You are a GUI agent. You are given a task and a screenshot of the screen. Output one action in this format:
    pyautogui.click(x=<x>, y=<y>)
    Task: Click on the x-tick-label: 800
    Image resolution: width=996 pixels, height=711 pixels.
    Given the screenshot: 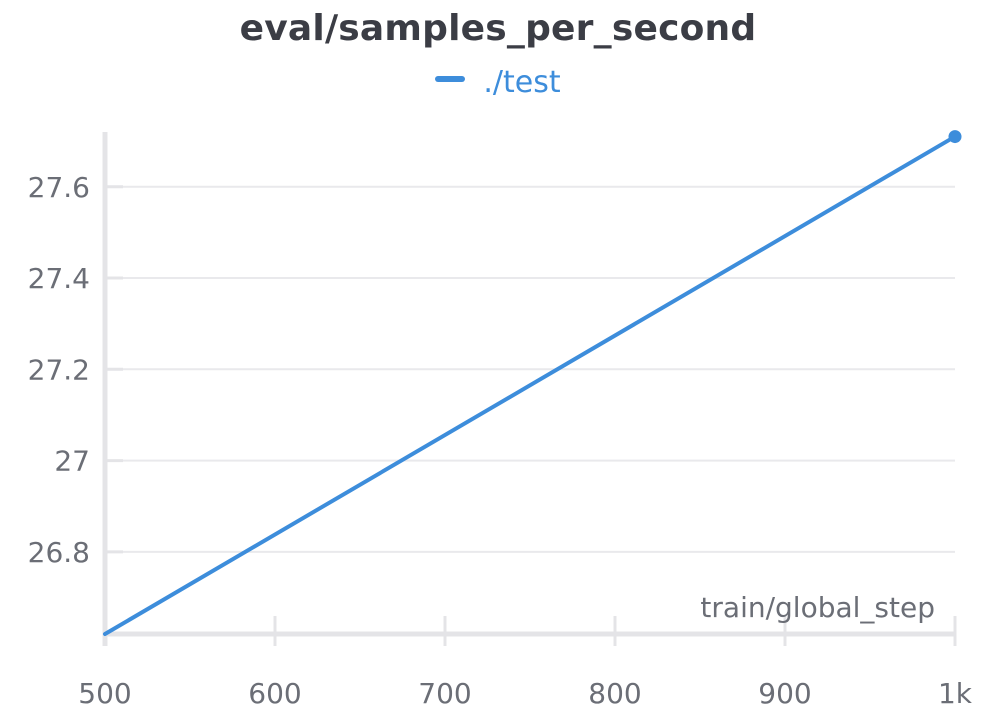 What is the action you would take?
    pyautogui.click(x=614, y=693)
    